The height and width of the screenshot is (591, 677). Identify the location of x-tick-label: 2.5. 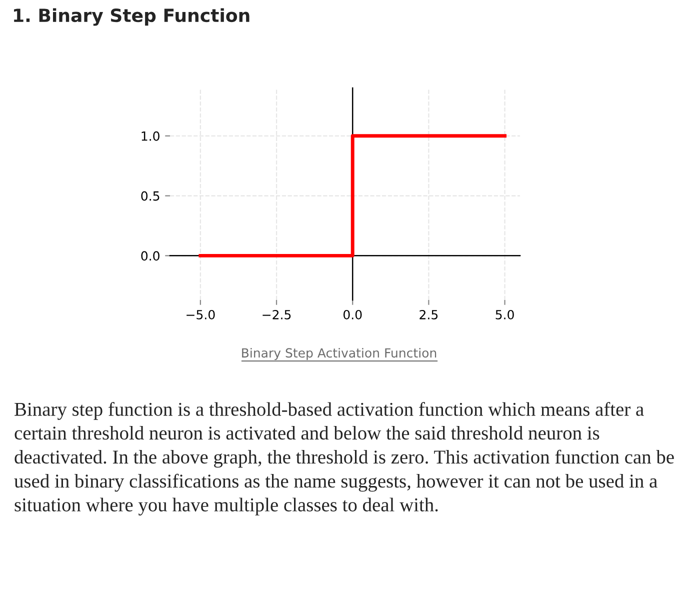
(429, 315).